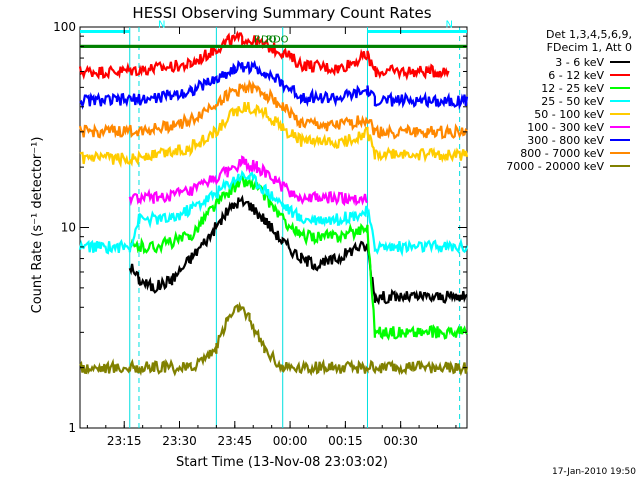  What do you see at coordinates (572, 88) in the screenshot?
I see `legend-label: 12 - 25 keV` at bounding box center [572, 88].